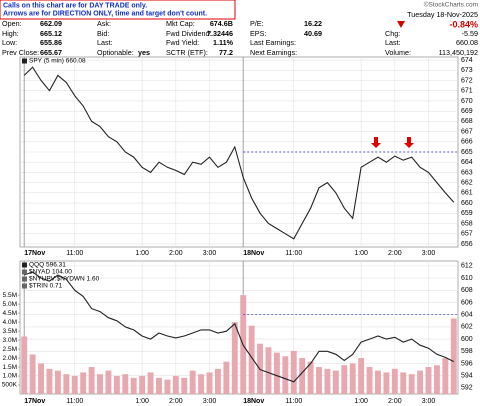 The width and height of the screenshot is (480, 406). I want to click on y-tick-label: 592, so click(467, 388).